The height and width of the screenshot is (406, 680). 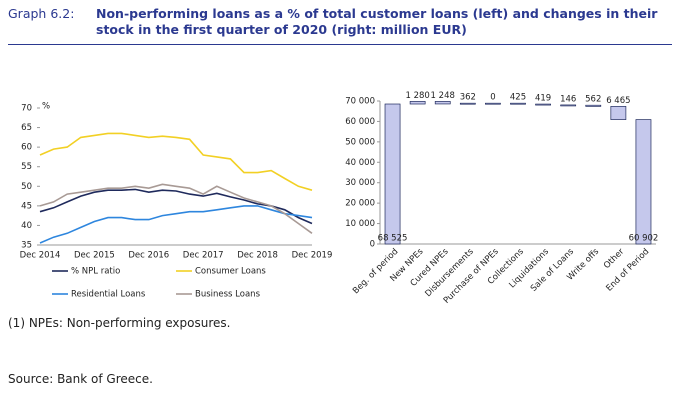 What do you see at coordinates (568, 99) in the screenshot?
I see `value-label: 146` at bounding box center [568, 99].